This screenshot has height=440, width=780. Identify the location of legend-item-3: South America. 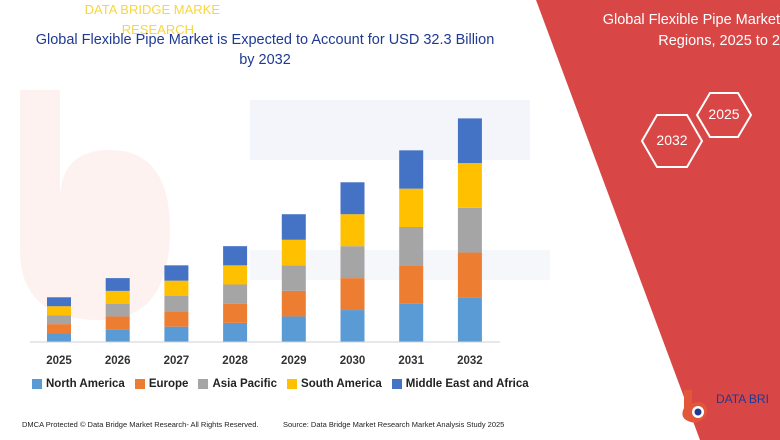
(334, 384).